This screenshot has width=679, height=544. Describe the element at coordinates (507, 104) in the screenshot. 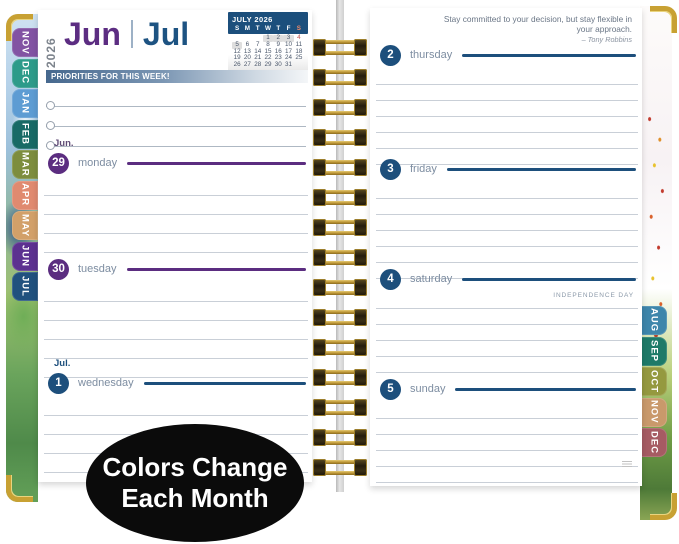

I see `day-section-thursday: 2 thursday` at that location.